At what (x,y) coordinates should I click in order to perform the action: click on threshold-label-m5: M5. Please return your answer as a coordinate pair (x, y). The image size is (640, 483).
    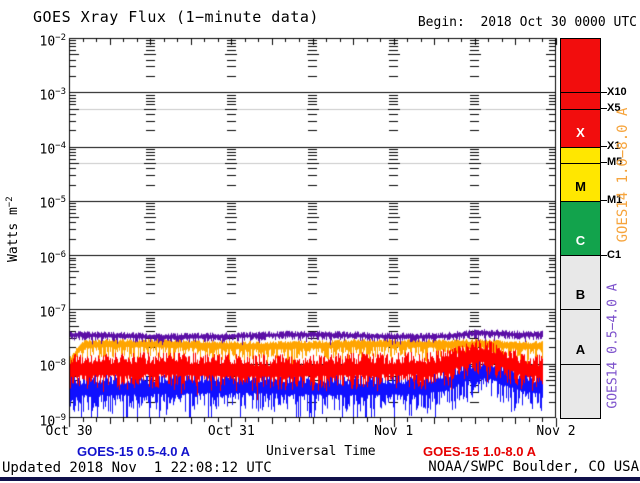
    Looking at the image, I should click on (615, 162).